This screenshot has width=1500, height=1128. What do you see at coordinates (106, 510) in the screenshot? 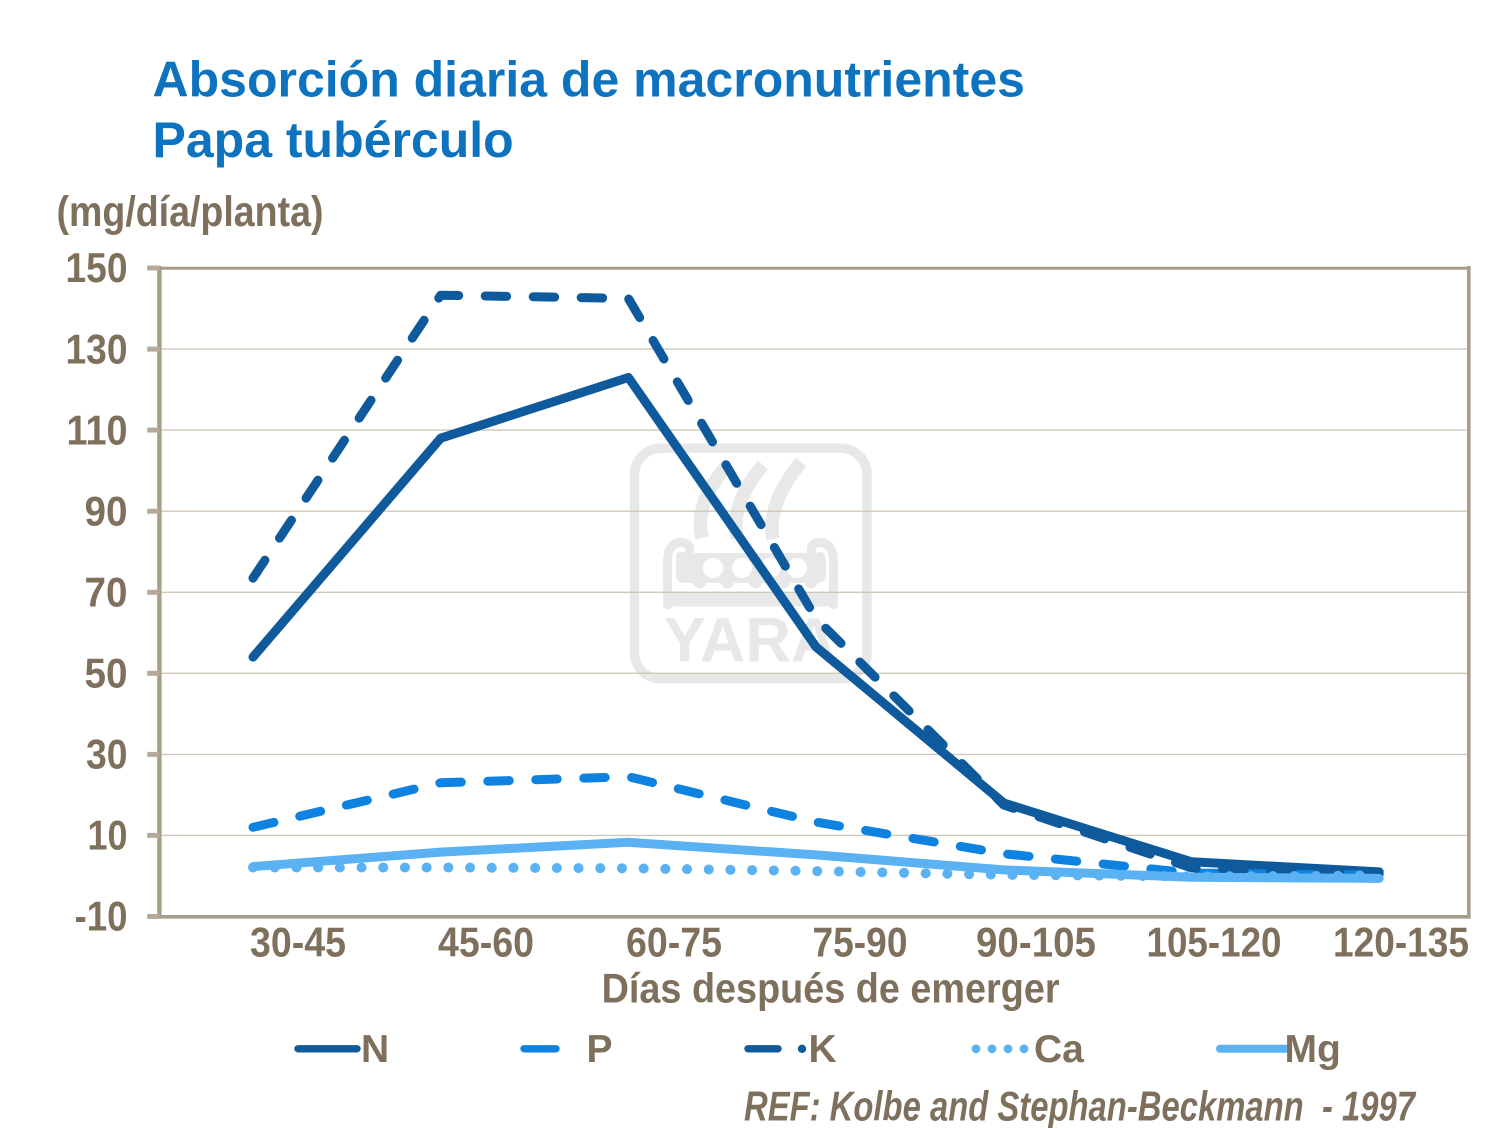
I see `svg-text: 90` at bounding box center [106, 510].